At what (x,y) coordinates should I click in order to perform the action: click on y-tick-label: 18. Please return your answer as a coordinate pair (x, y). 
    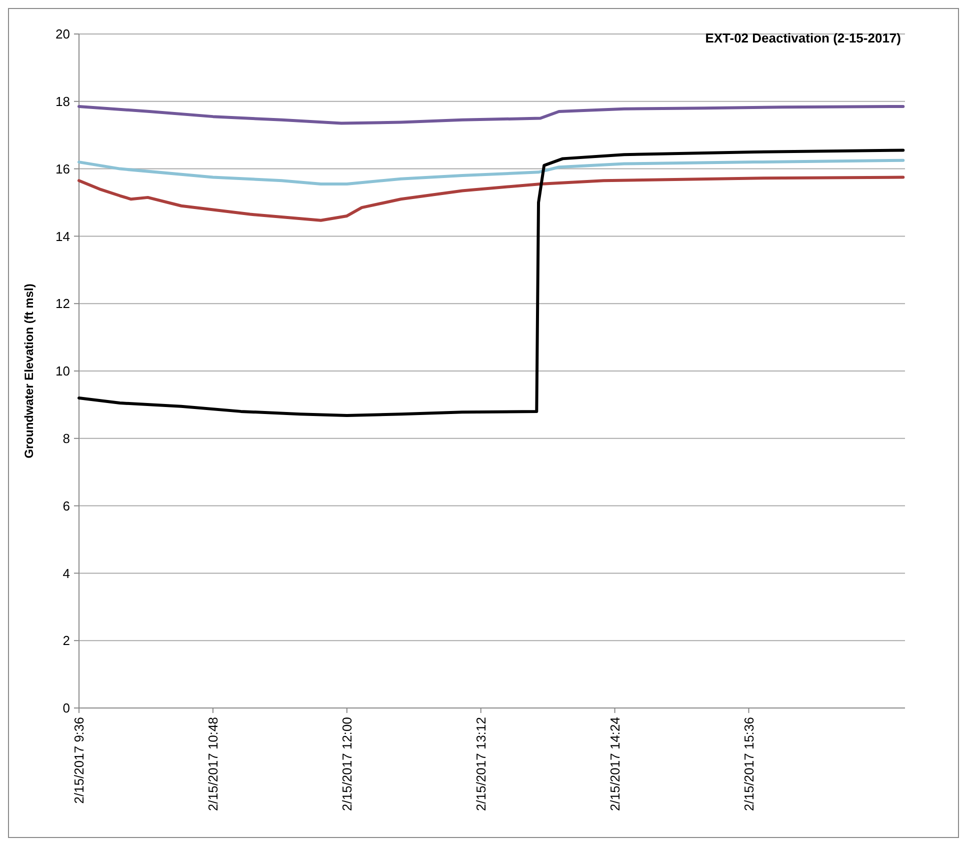
    Looking at the image, I should click on (63, 101).